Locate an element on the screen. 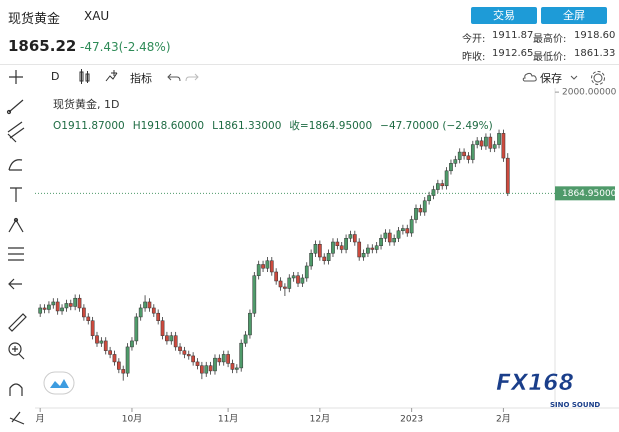  drawing-toolbar is located at coordinates (17, 248).